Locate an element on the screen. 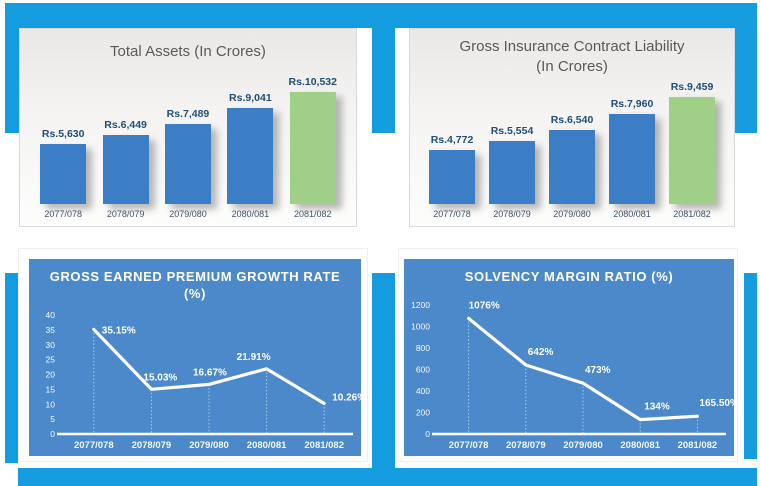 The image size is (761, 486). chart-title: Total Assets (In Crores) is located at coordinates (188, 51).